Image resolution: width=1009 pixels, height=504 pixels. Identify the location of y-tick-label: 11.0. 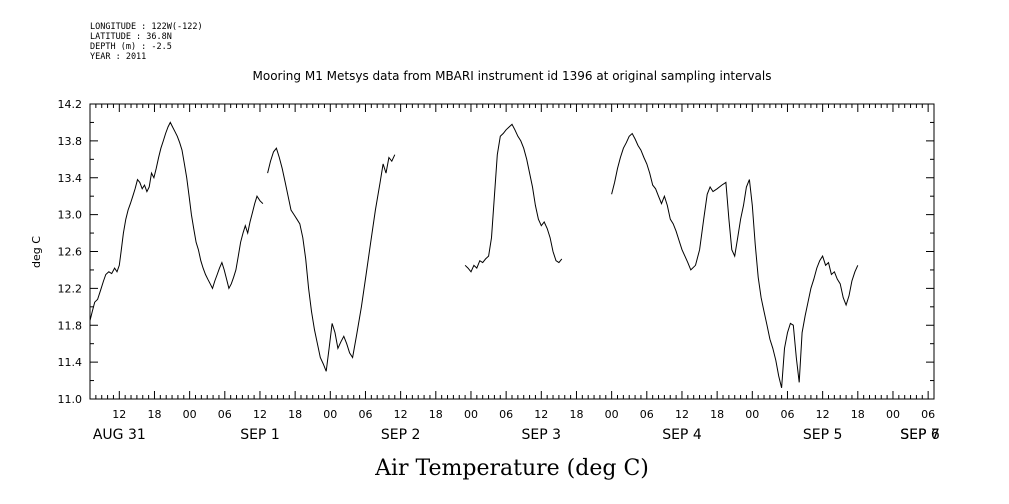
(70, 399).